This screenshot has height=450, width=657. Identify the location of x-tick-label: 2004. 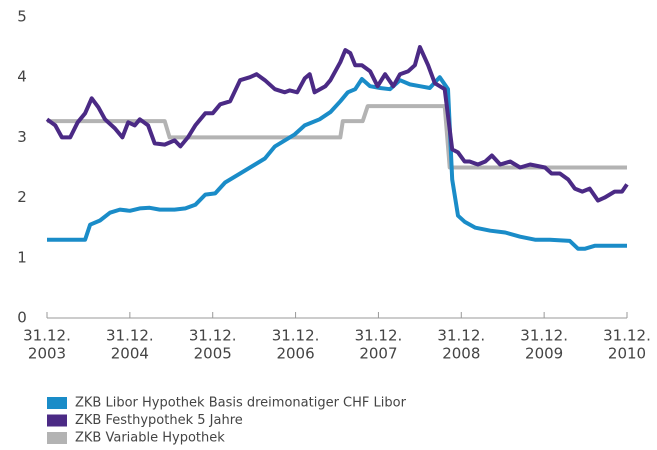
(130, 354).